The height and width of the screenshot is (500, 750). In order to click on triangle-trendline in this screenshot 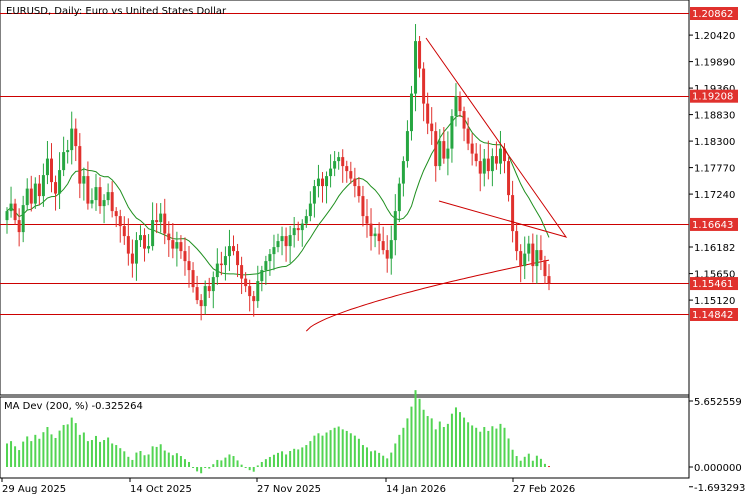, I will do `click(496, 137)`.